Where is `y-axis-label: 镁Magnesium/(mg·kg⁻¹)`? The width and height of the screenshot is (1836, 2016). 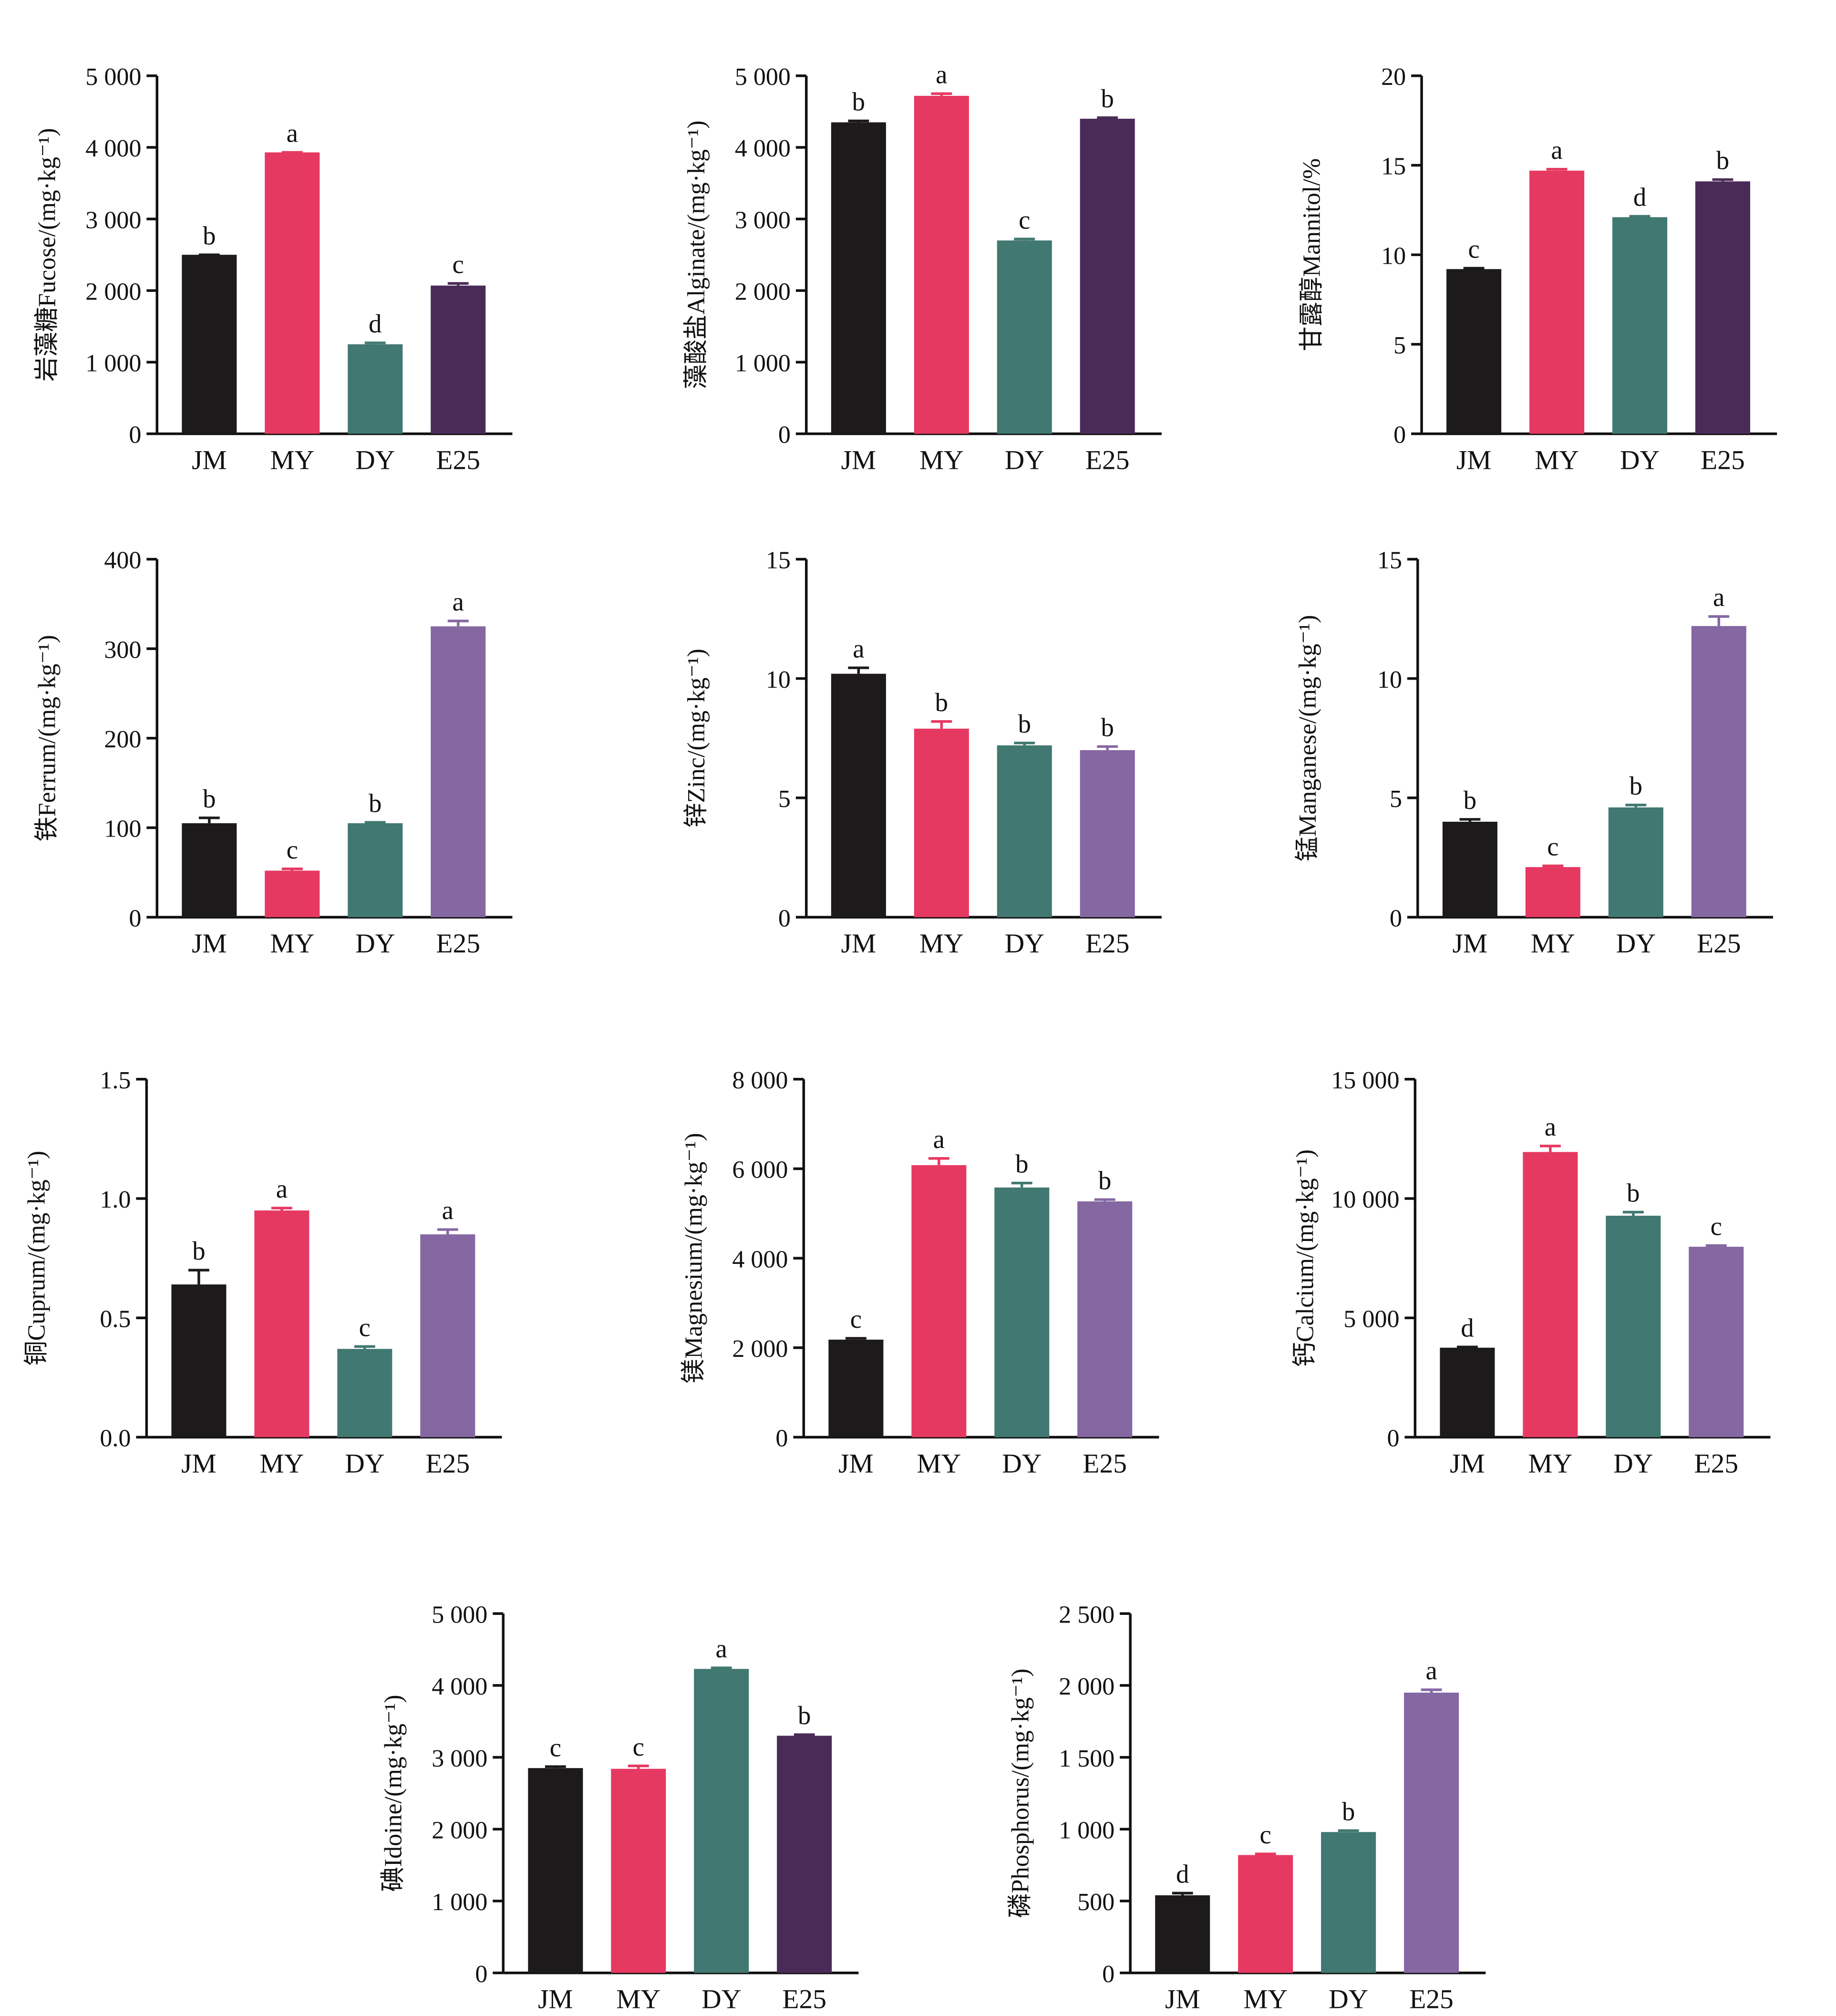
y-axis-label: 镁Magnesium/(mg·kg⁻¹) is located at coordinates (694, 1258).